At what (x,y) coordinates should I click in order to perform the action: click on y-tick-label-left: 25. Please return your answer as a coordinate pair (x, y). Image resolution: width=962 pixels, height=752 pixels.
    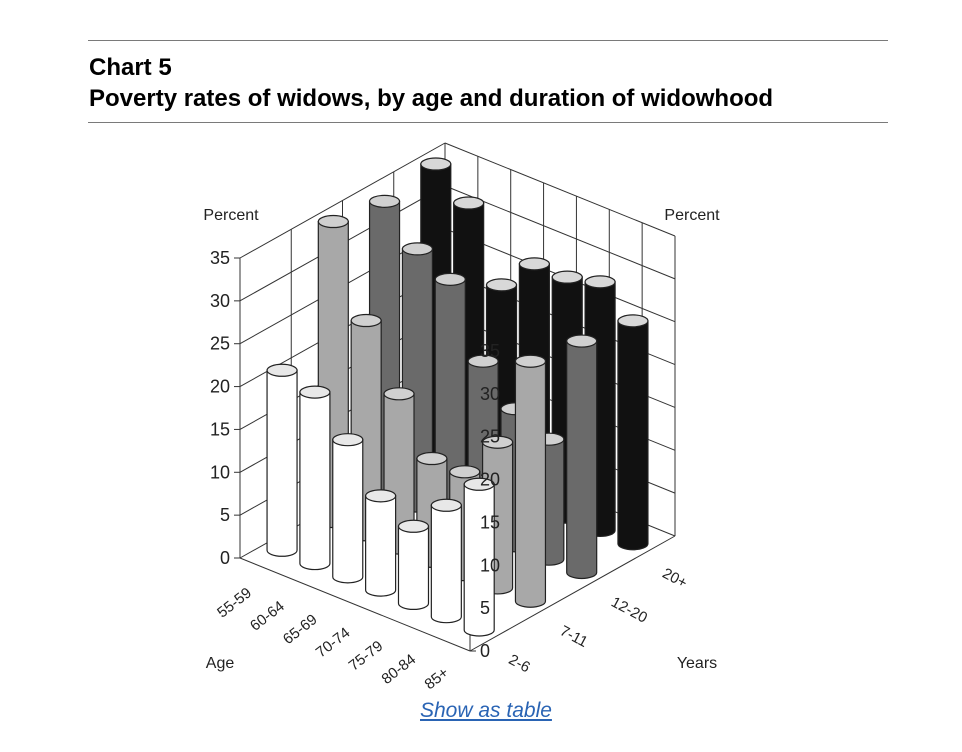
    Looking at the image, I should click on (220, 344).